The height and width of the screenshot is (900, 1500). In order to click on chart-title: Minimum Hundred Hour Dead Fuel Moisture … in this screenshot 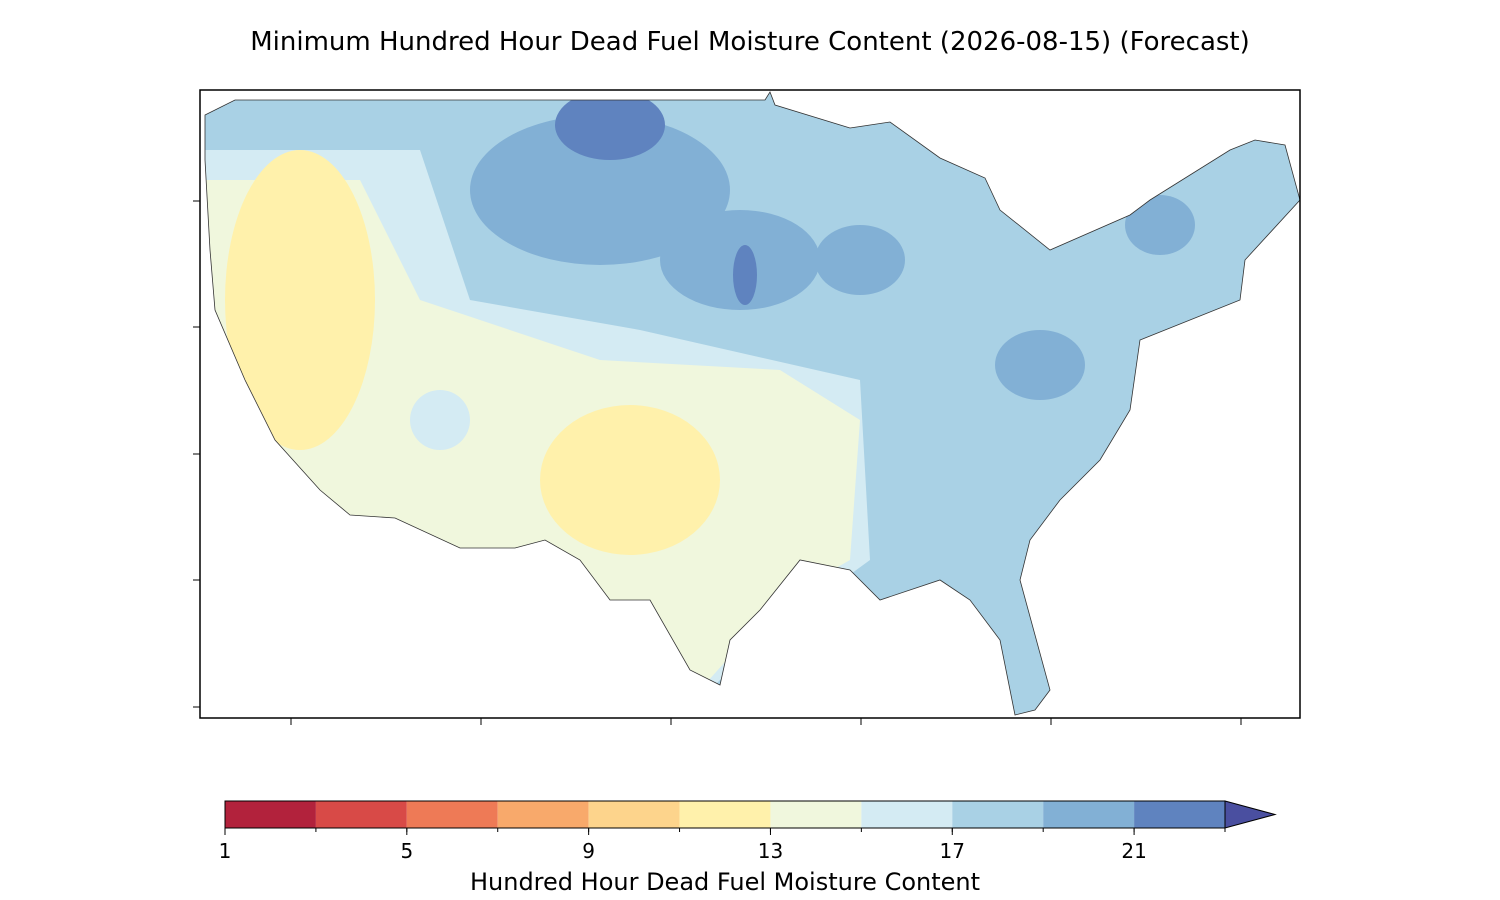, I will do `click(750, 42)`.